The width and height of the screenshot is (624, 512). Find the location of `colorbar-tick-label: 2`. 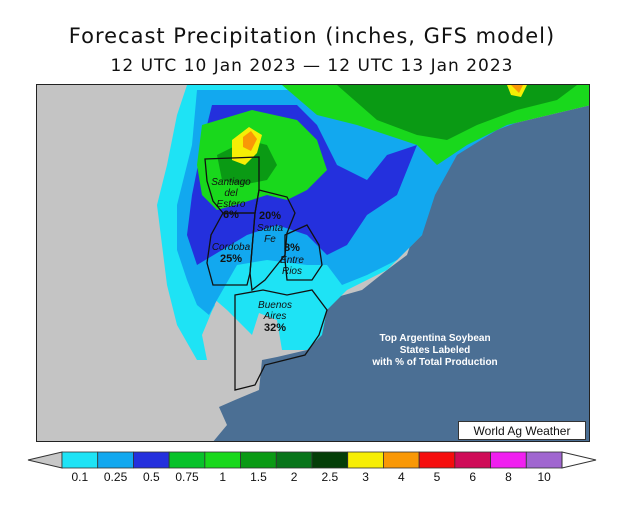

colorbar-tick-label: 2 is located at coordinates (294, 477).